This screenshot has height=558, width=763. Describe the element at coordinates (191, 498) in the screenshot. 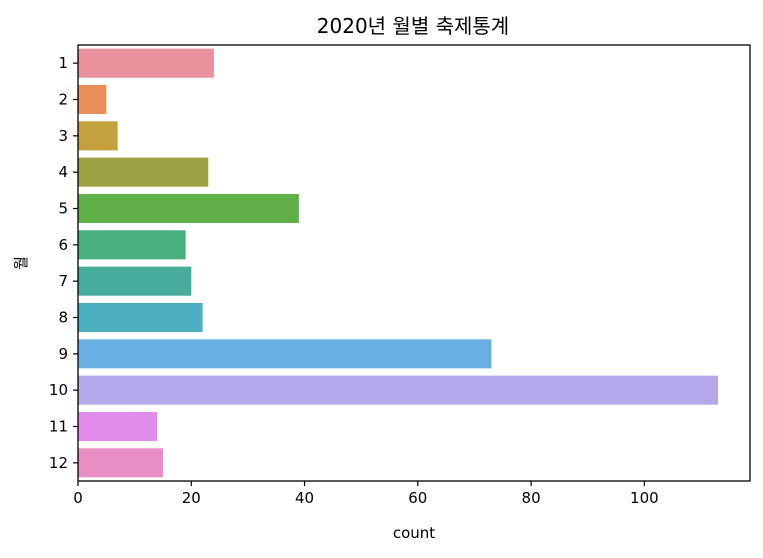

I see `x-tick-label: 20` at that location.